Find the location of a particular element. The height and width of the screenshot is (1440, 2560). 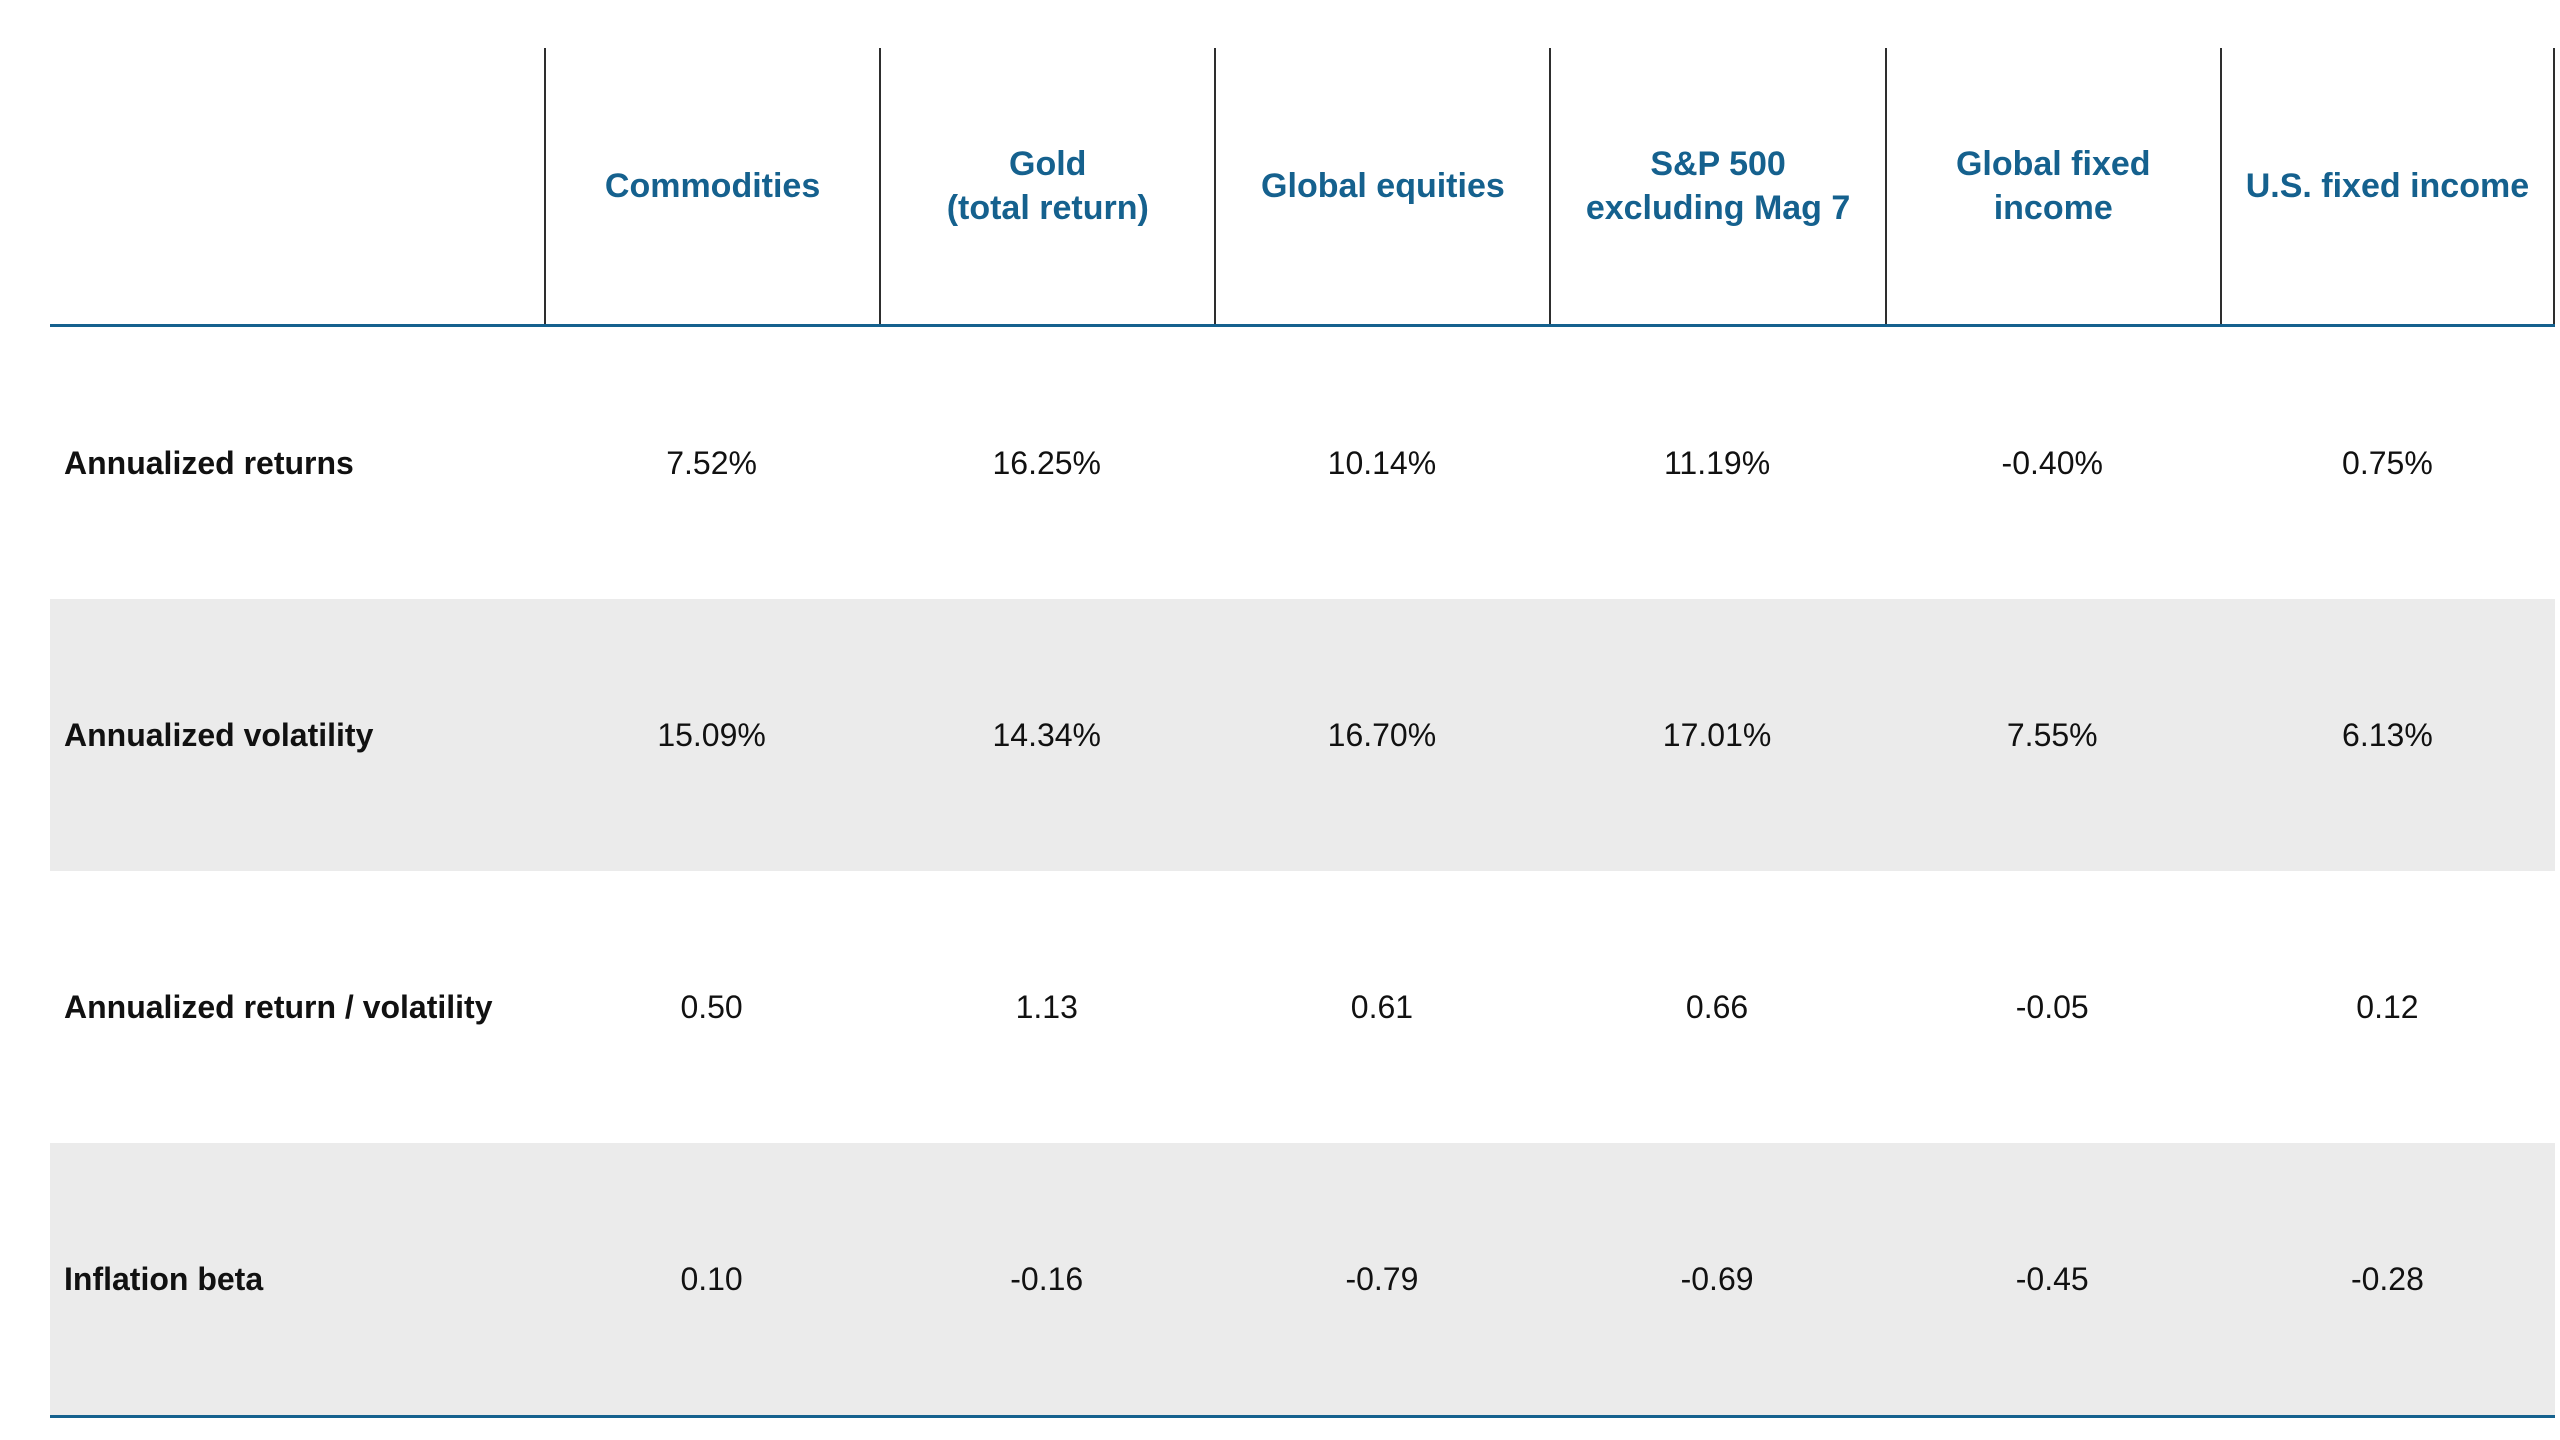

table-cell: -0.28 is located at coordinates (2387, 1278).